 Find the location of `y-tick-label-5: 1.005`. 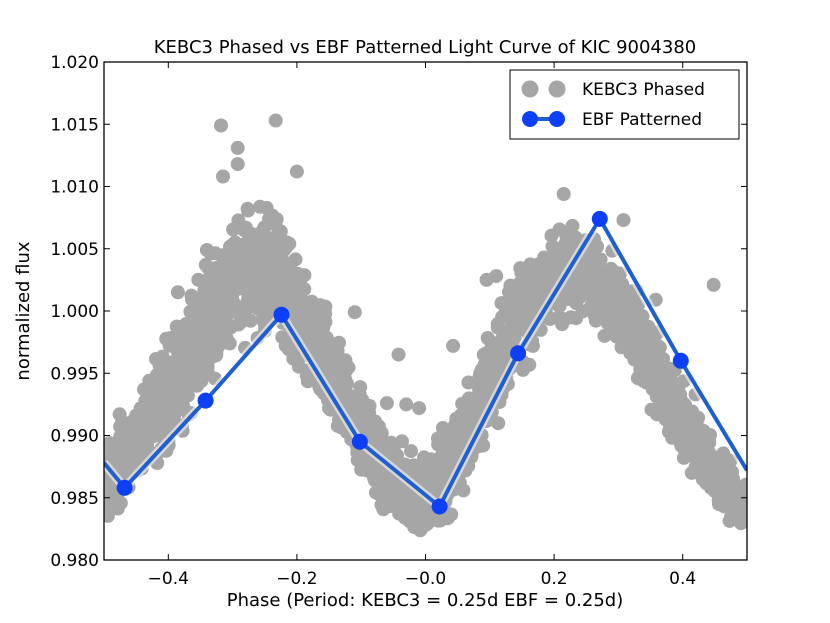

y-tick-label-5: 1.005 is located at coordinates (74, 250).